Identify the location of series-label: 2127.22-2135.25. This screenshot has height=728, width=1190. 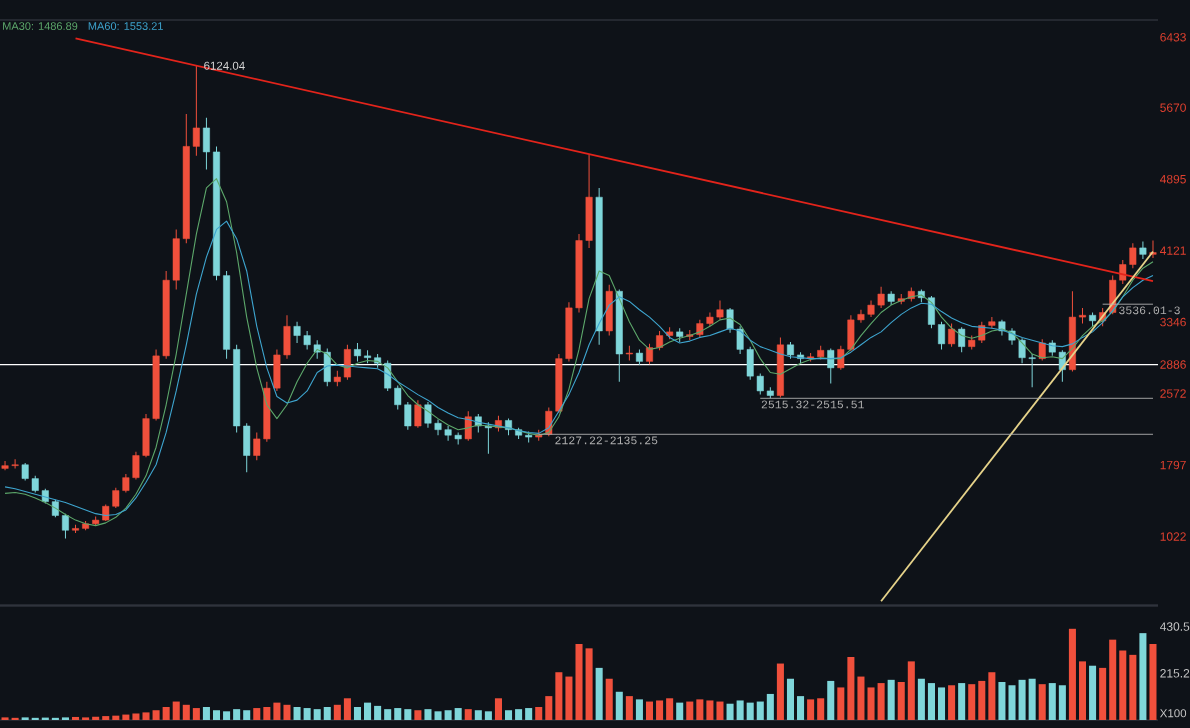
(606, 440).